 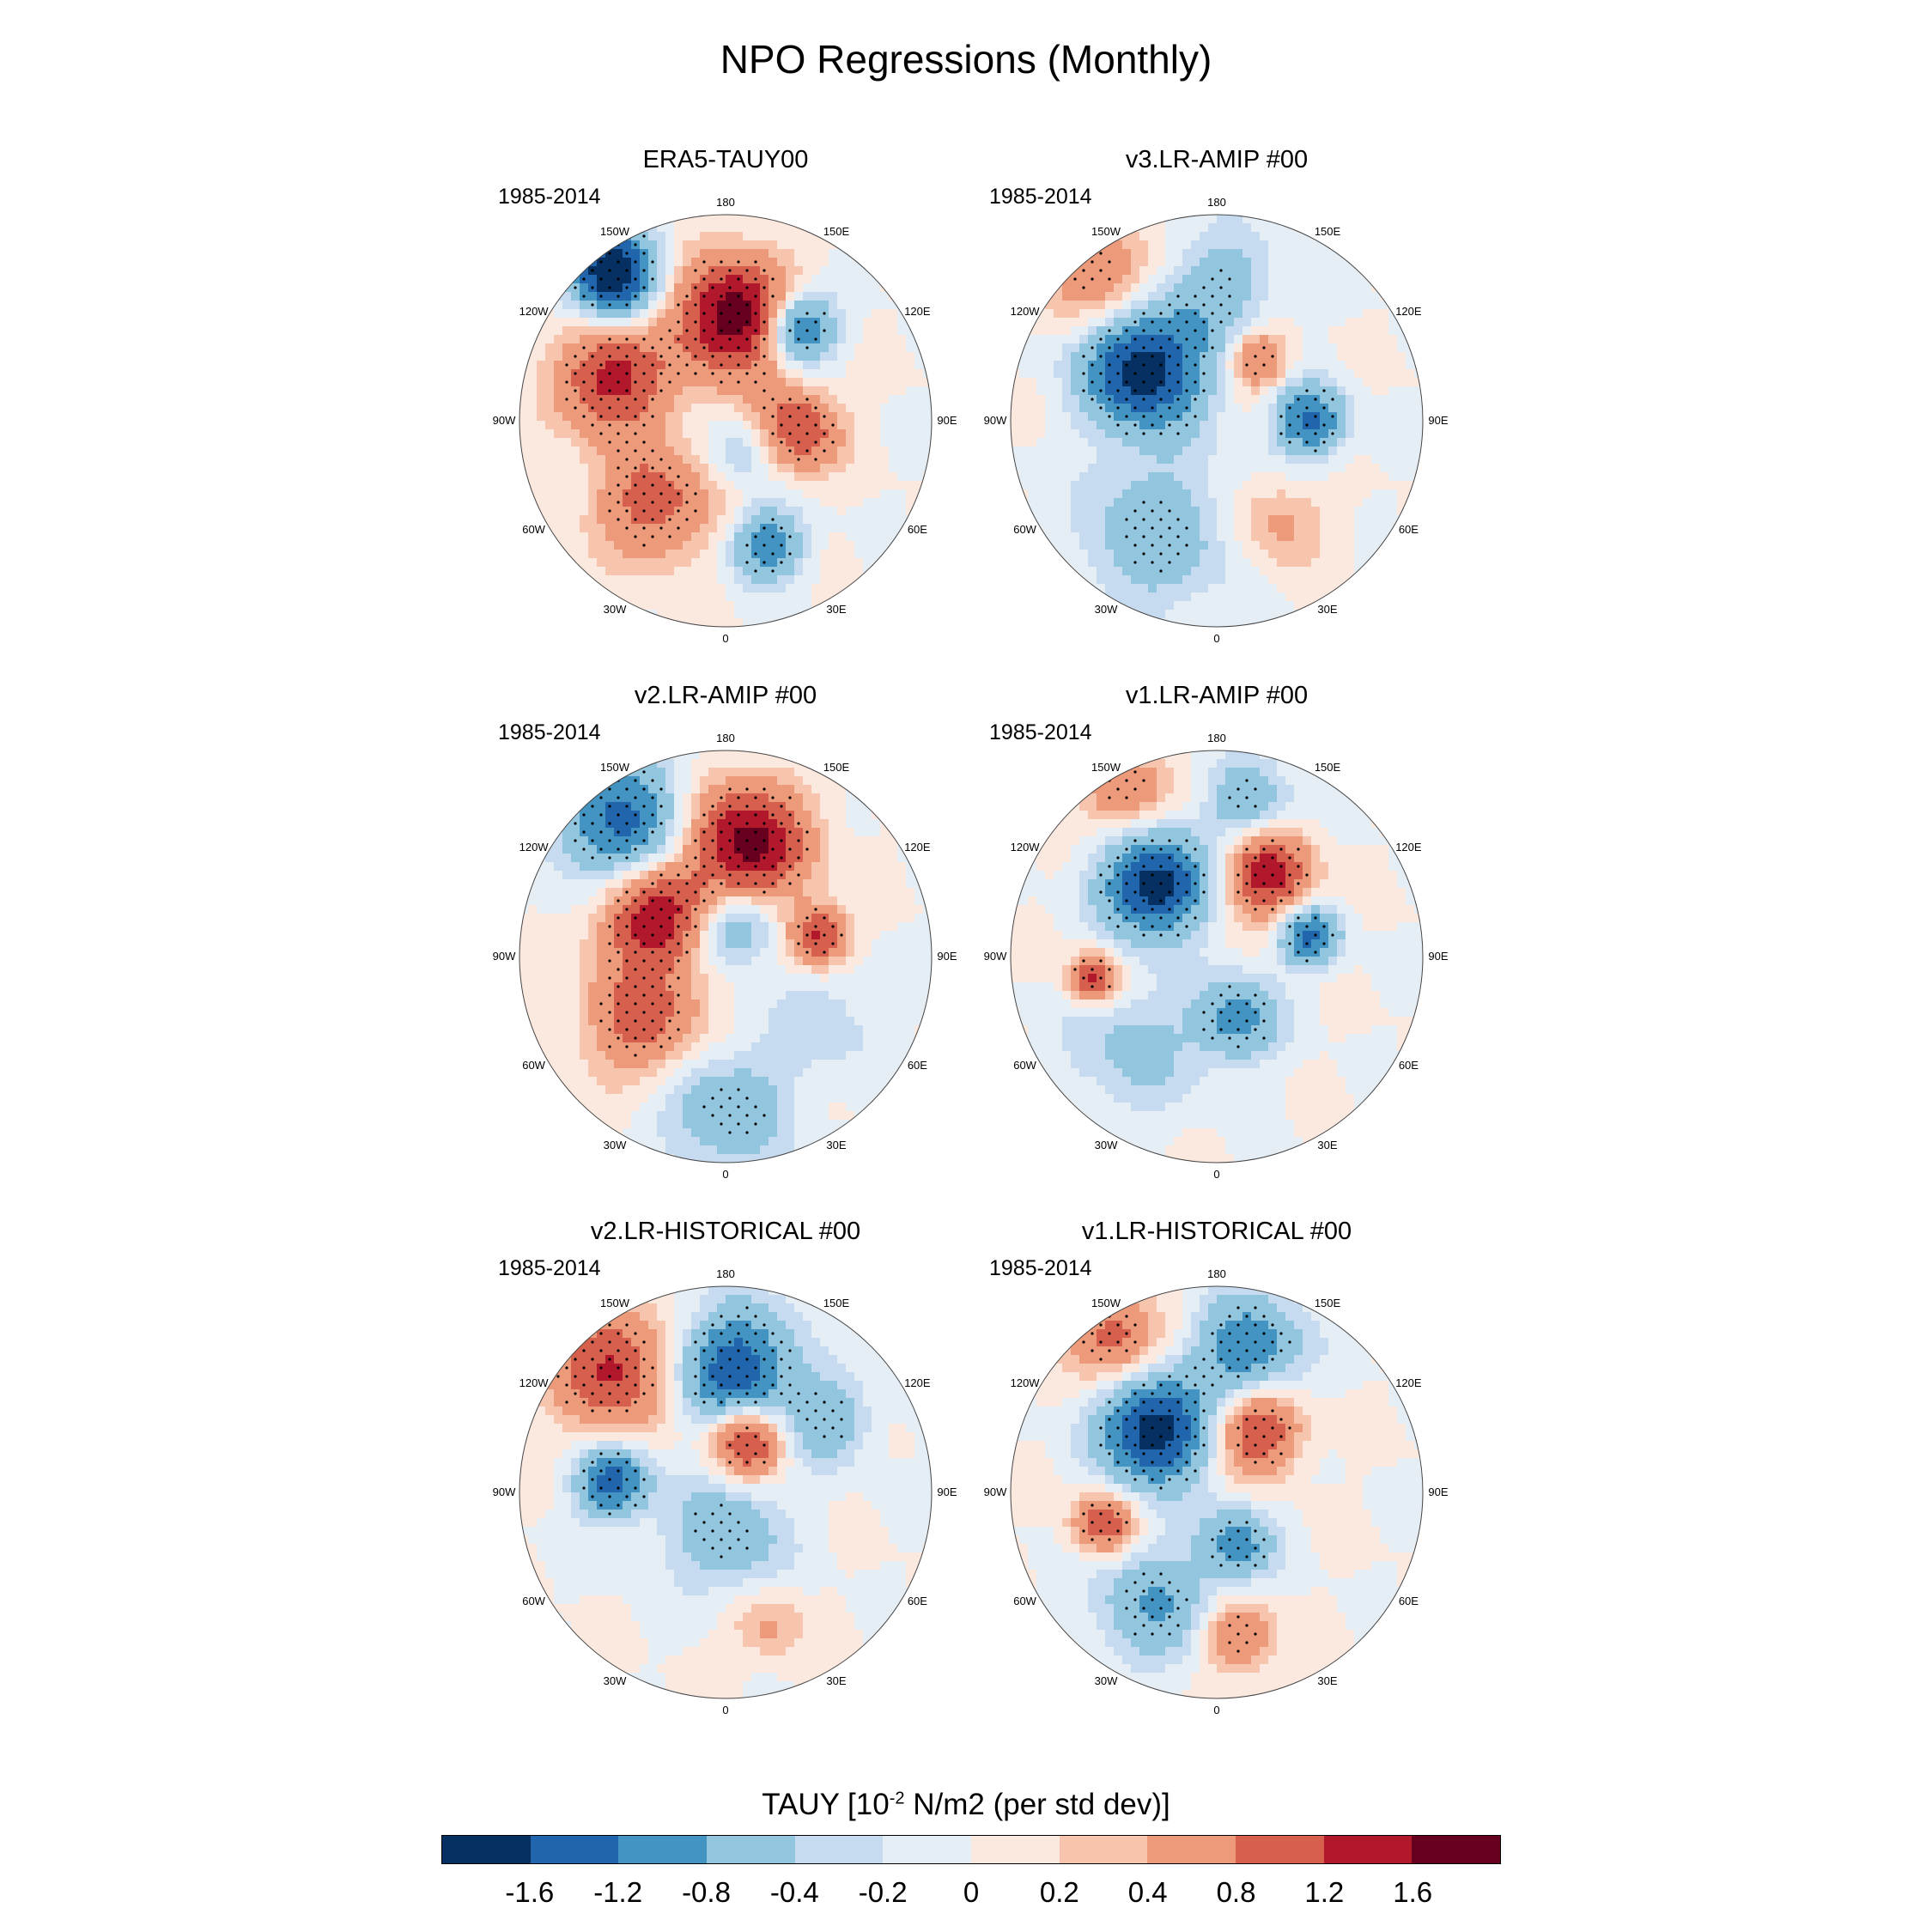 I want to click on panel-title: v3.LR-AMIP #00, so click(x=1217, y=159).